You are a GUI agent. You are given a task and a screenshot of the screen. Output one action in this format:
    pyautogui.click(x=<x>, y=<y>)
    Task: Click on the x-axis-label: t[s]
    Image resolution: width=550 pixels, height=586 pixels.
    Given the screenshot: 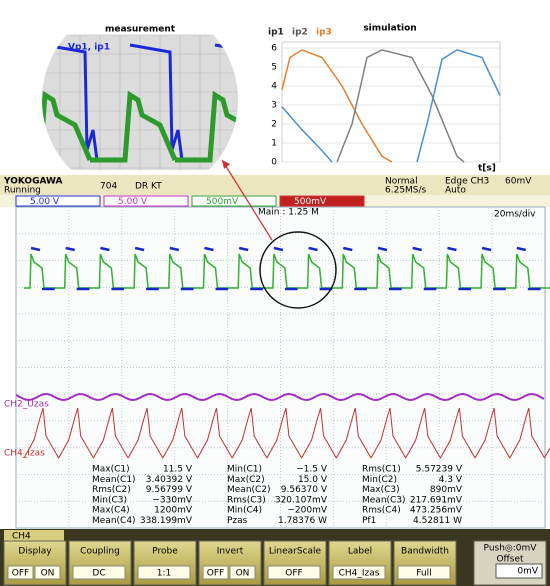 What is the action you would take?
    pyautogui.click(x=487, y=169)
    